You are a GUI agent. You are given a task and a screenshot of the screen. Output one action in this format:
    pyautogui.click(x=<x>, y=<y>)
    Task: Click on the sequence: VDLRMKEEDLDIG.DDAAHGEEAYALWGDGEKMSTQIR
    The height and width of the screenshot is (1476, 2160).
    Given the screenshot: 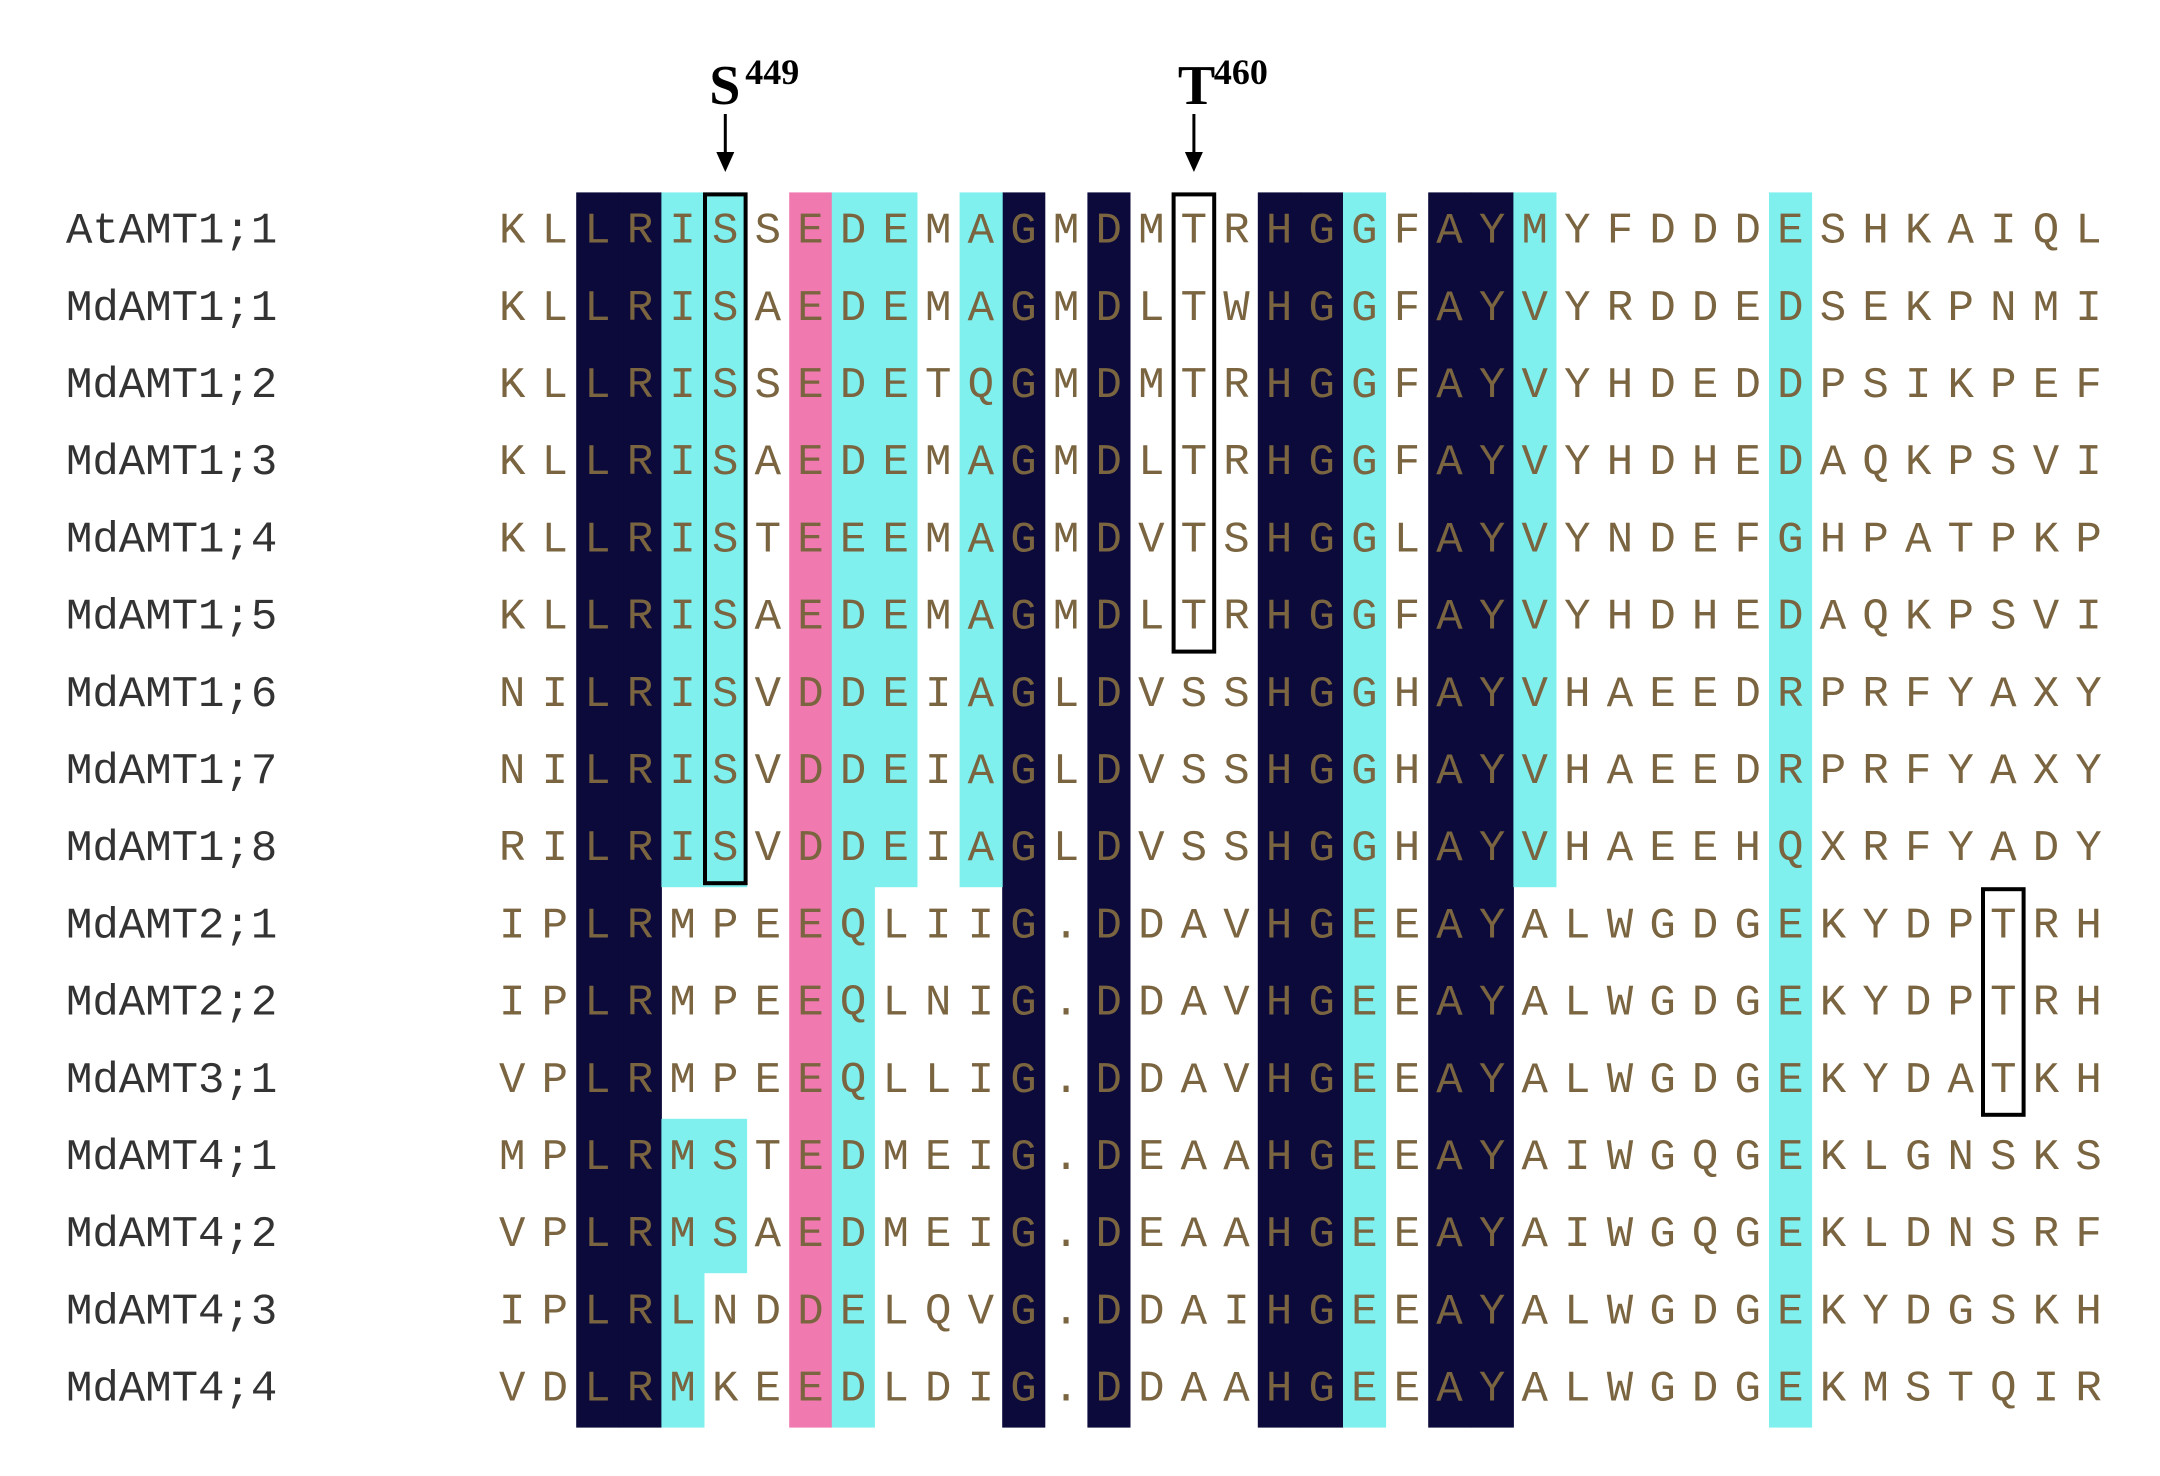 What is the action you would take?
    pyautogui.click(x=1308, y=1390)
    